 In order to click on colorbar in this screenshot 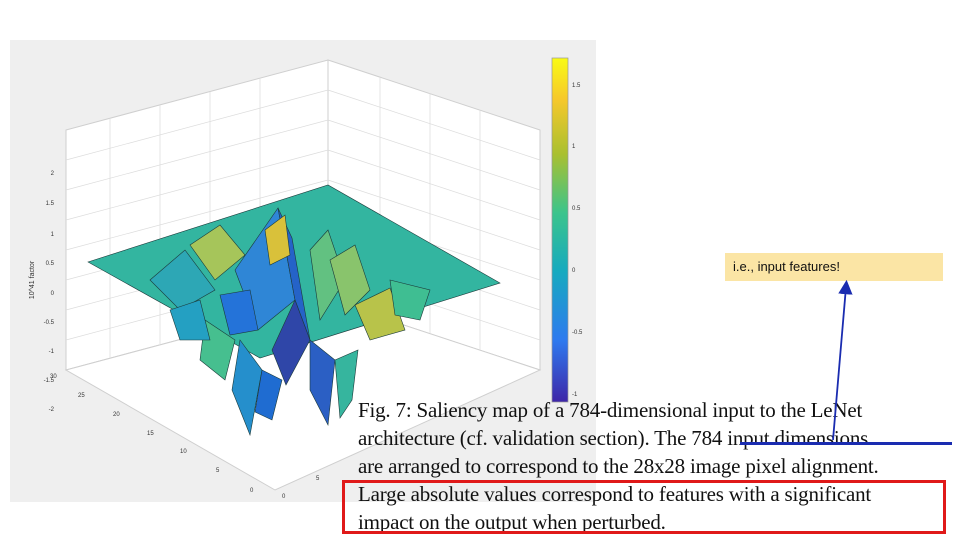, I will do `click(560, 230)`.